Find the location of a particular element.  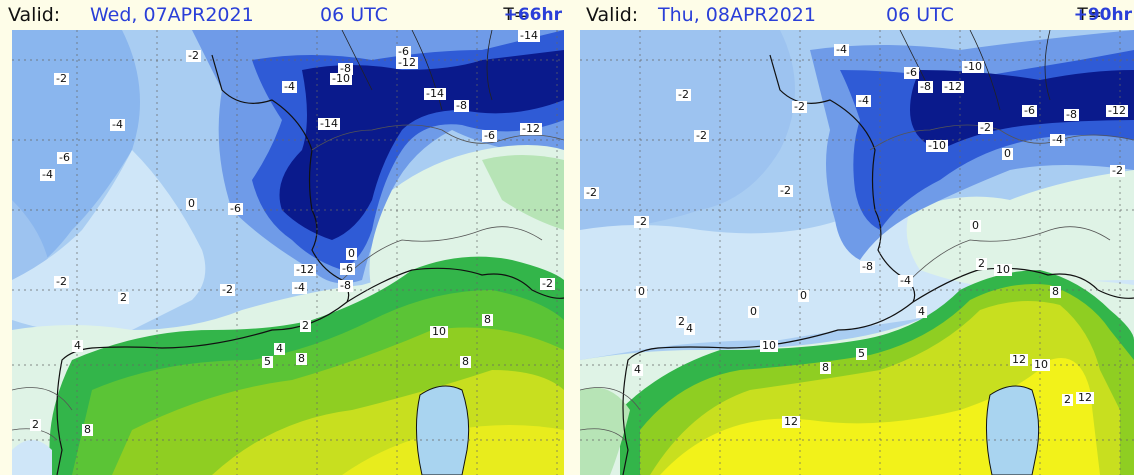

valid-time: Wed, 07APR2021 is located at coordinates (172, 15).